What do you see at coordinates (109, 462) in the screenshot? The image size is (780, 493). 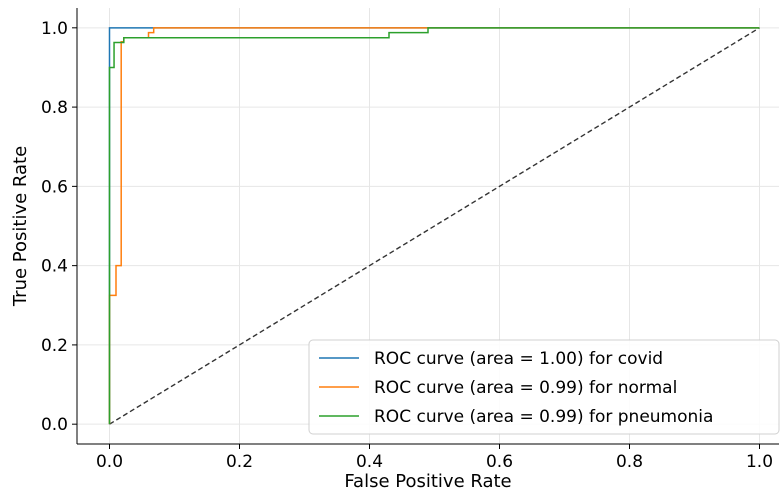 I see `x-tick-label: 0.0` at bounding box center [109, 462].